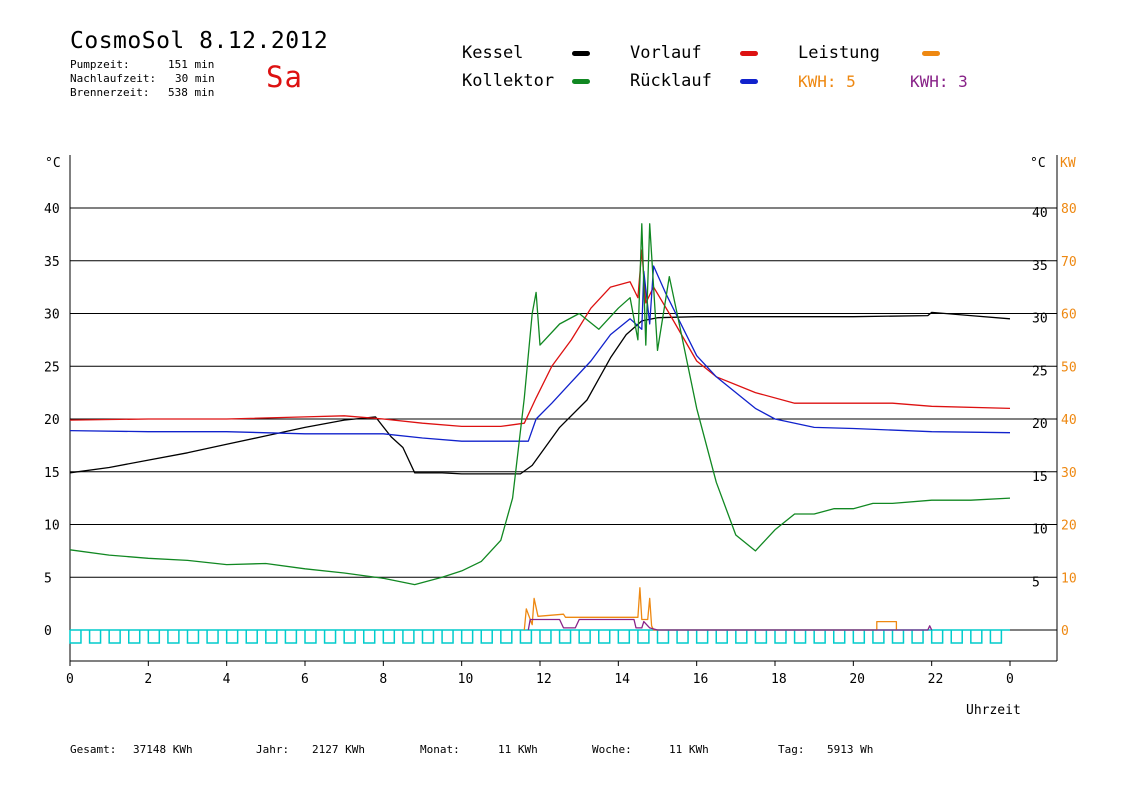 This screenshot has height=812, width=1148. What do you see at coordinates (1010, 679) in the screenshot?
I see `x-tick-12: 0` at bounding box center [1010, 679].